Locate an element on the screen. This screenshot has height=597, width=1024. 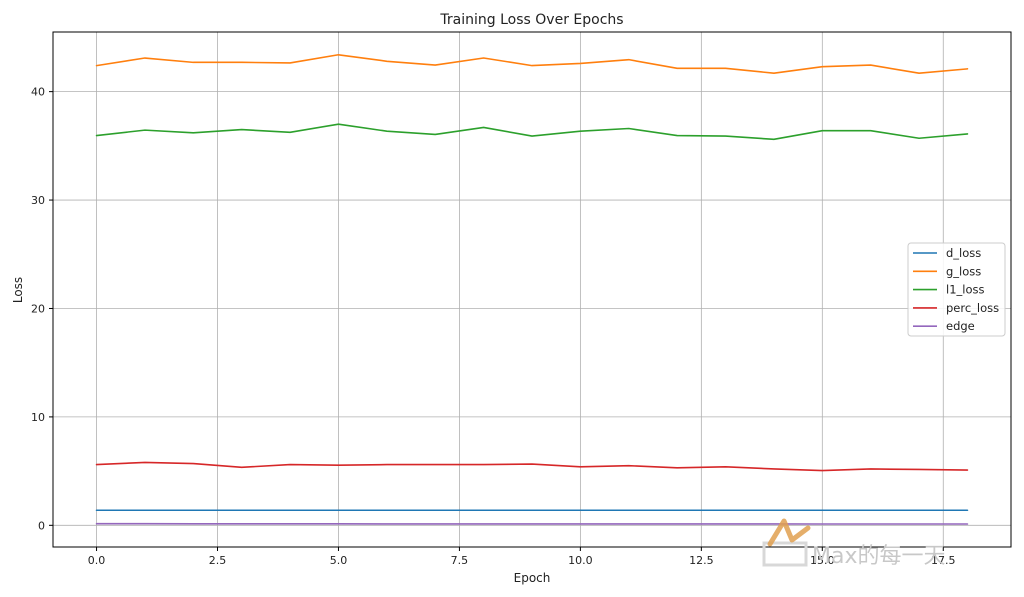
legend-label: edge is located at coordinates (960, 326).